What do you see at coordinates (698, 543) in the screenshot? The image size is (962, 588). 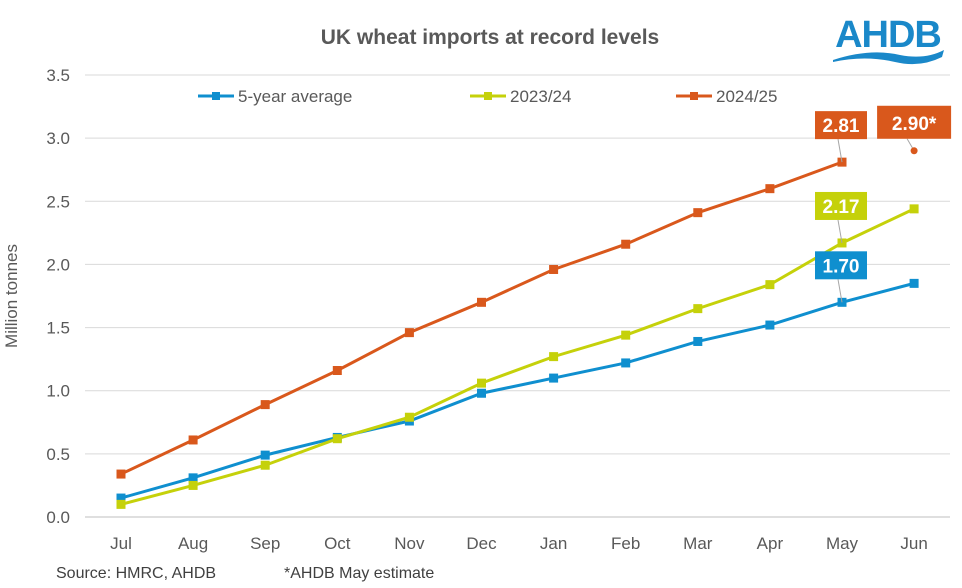 I see `x-tick-label: Mar` at bounding box center [698, 543].